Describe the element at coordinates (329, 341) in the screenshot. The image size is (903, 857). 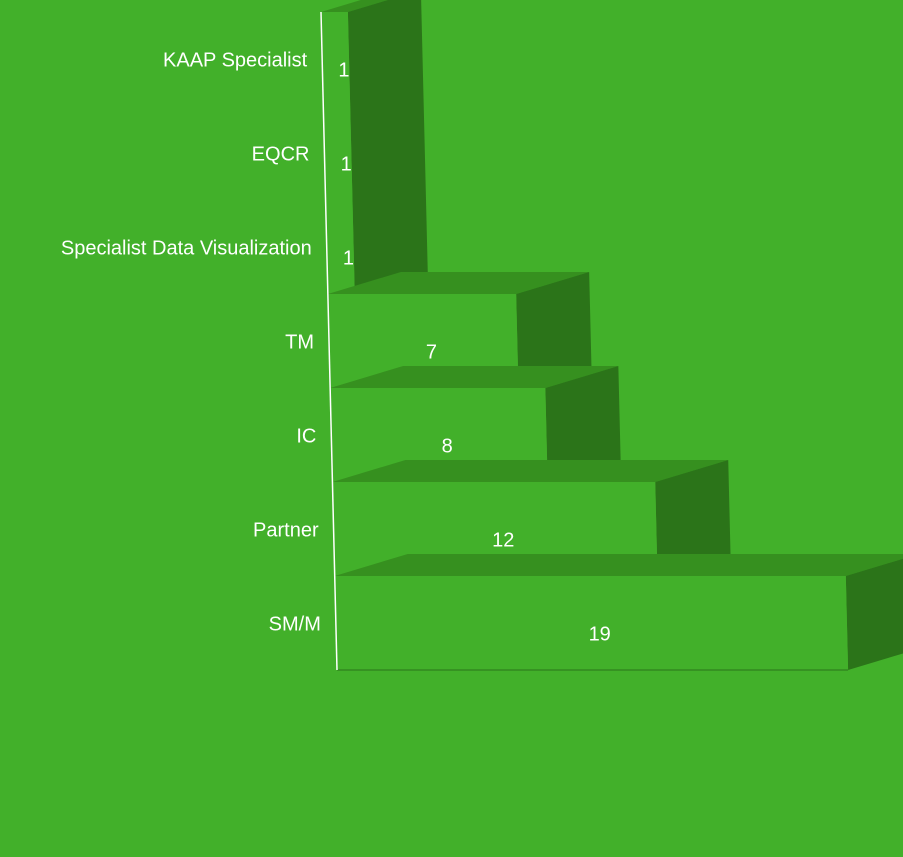
I see `category-axis-line` at that location.